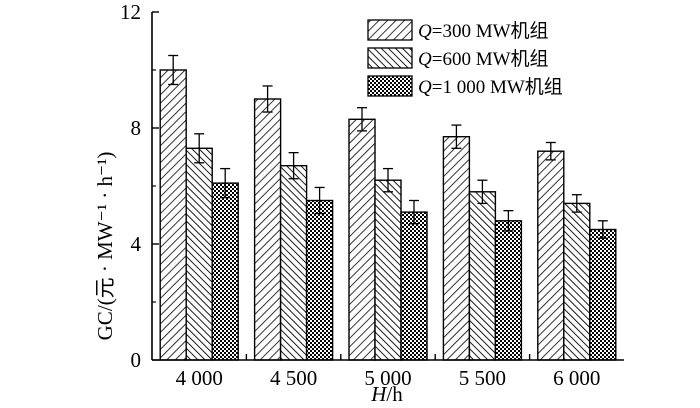 Image resolution: width=700 pixels, height=408 pixels. What do you see at coordinates (576, 378) in the screenshot?
I see `x-tick-label: 6 000` at bounding box center [576, 378].